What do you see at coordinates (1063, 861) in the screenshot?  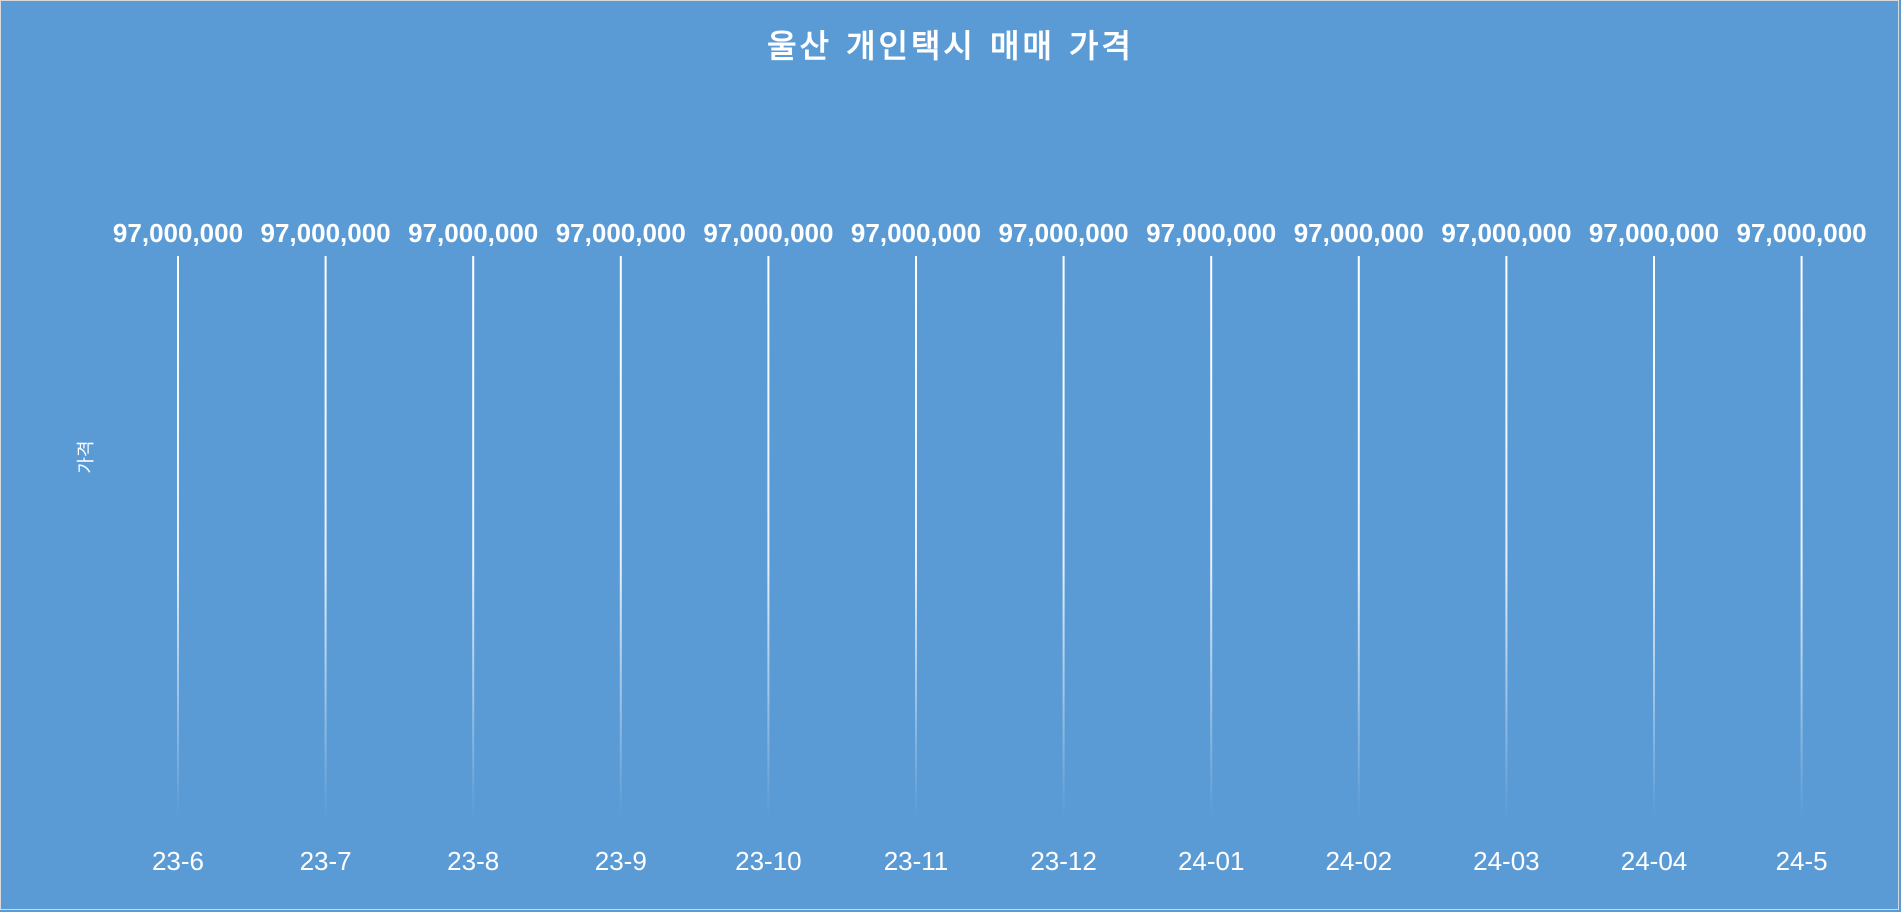 I see `x-tick-label-23-12: 23-12` at bounding box center [1063, 861].